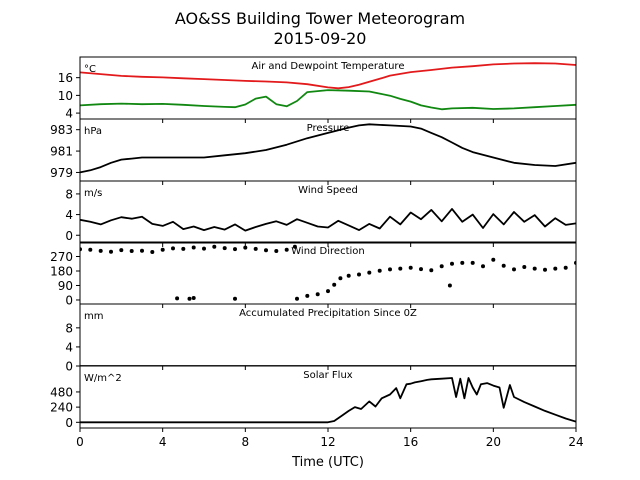  I want to click on panel-6-data, so click(328, 400).